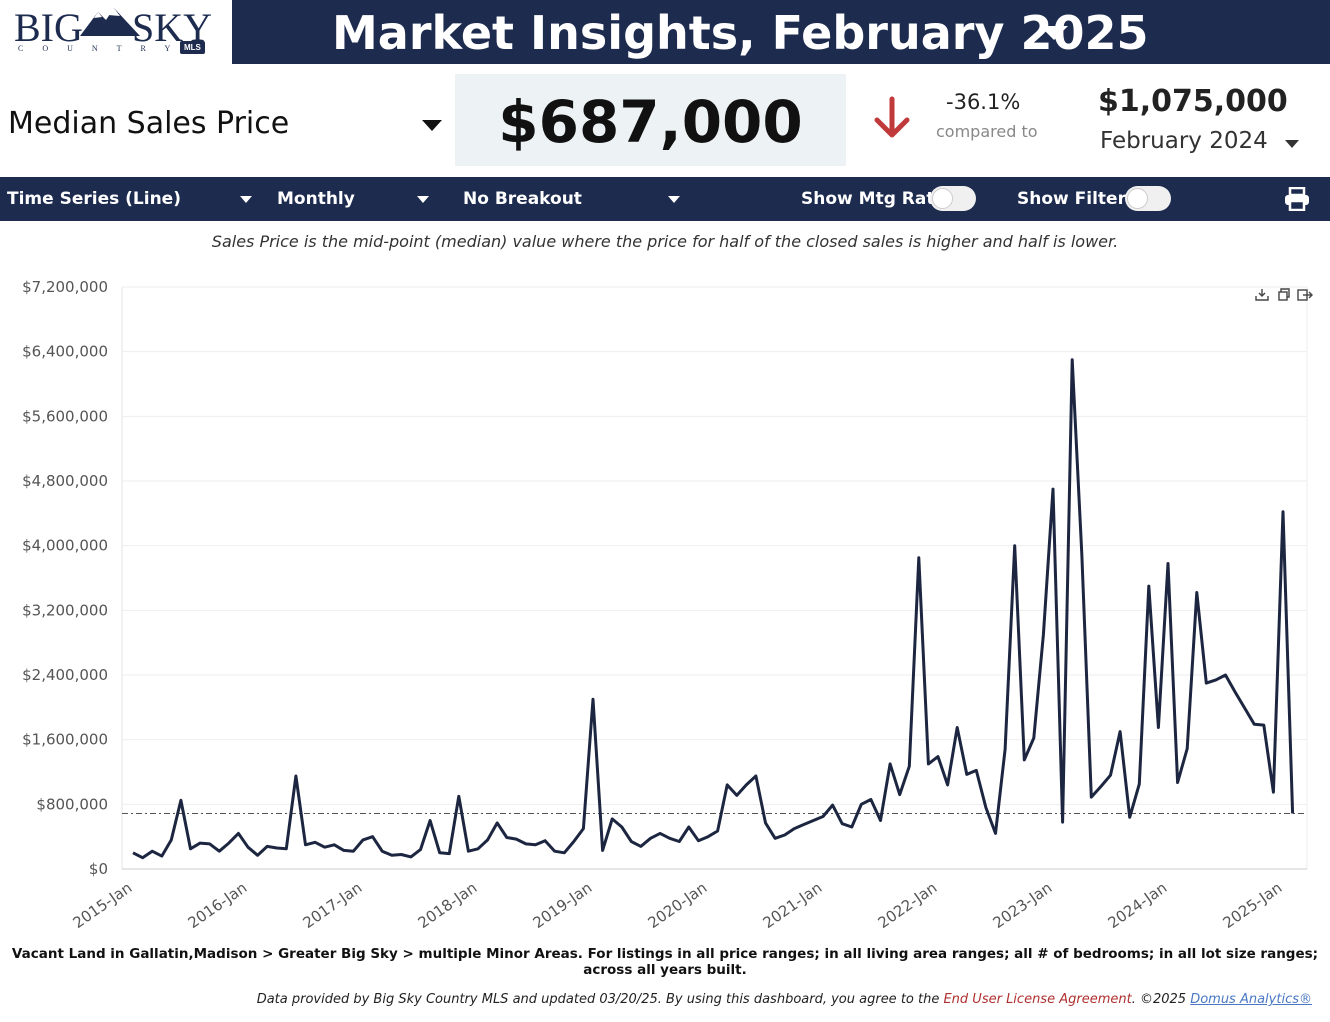 The height and width of the screenshot is (1022, 1330). What do you see at coordinates (192, 47) in the screenshot?
I see `logo-mls-badge: MLS` at bounding box center [192, 47].